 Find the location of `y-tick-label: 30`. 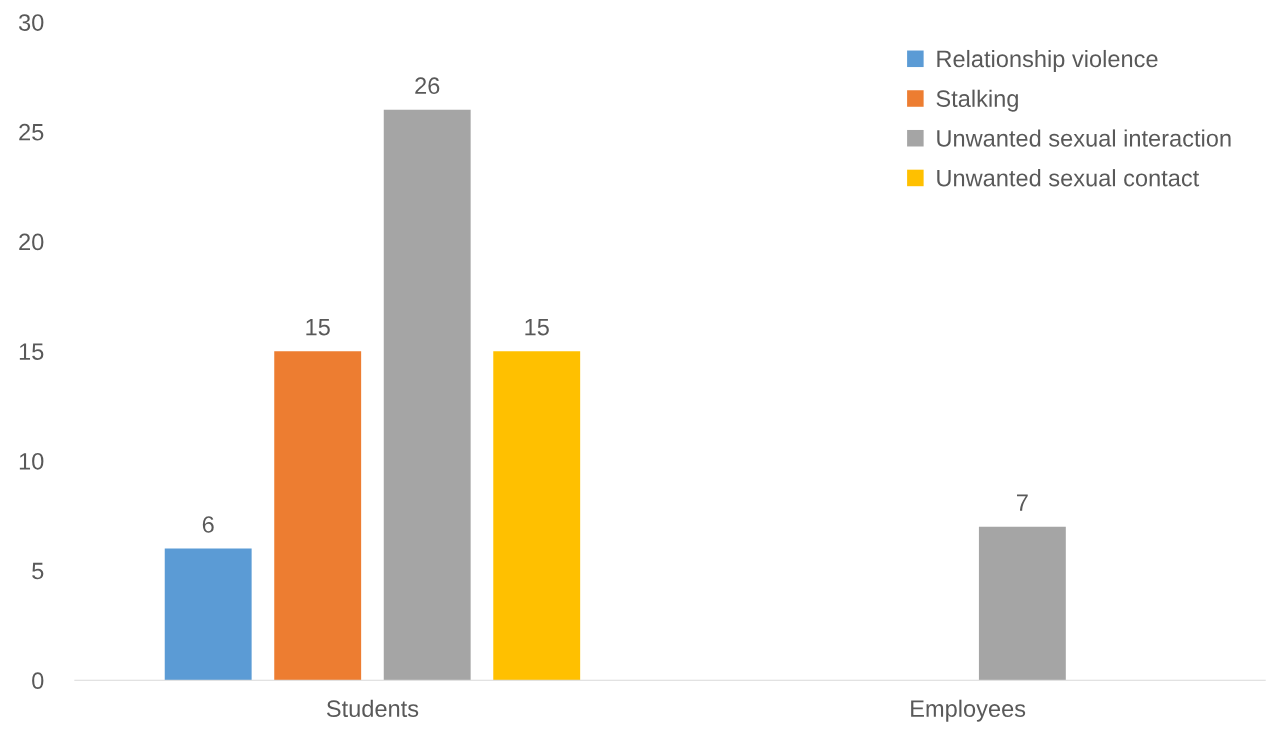

y-tick-label: 30 is located at coordinates (31, 22).